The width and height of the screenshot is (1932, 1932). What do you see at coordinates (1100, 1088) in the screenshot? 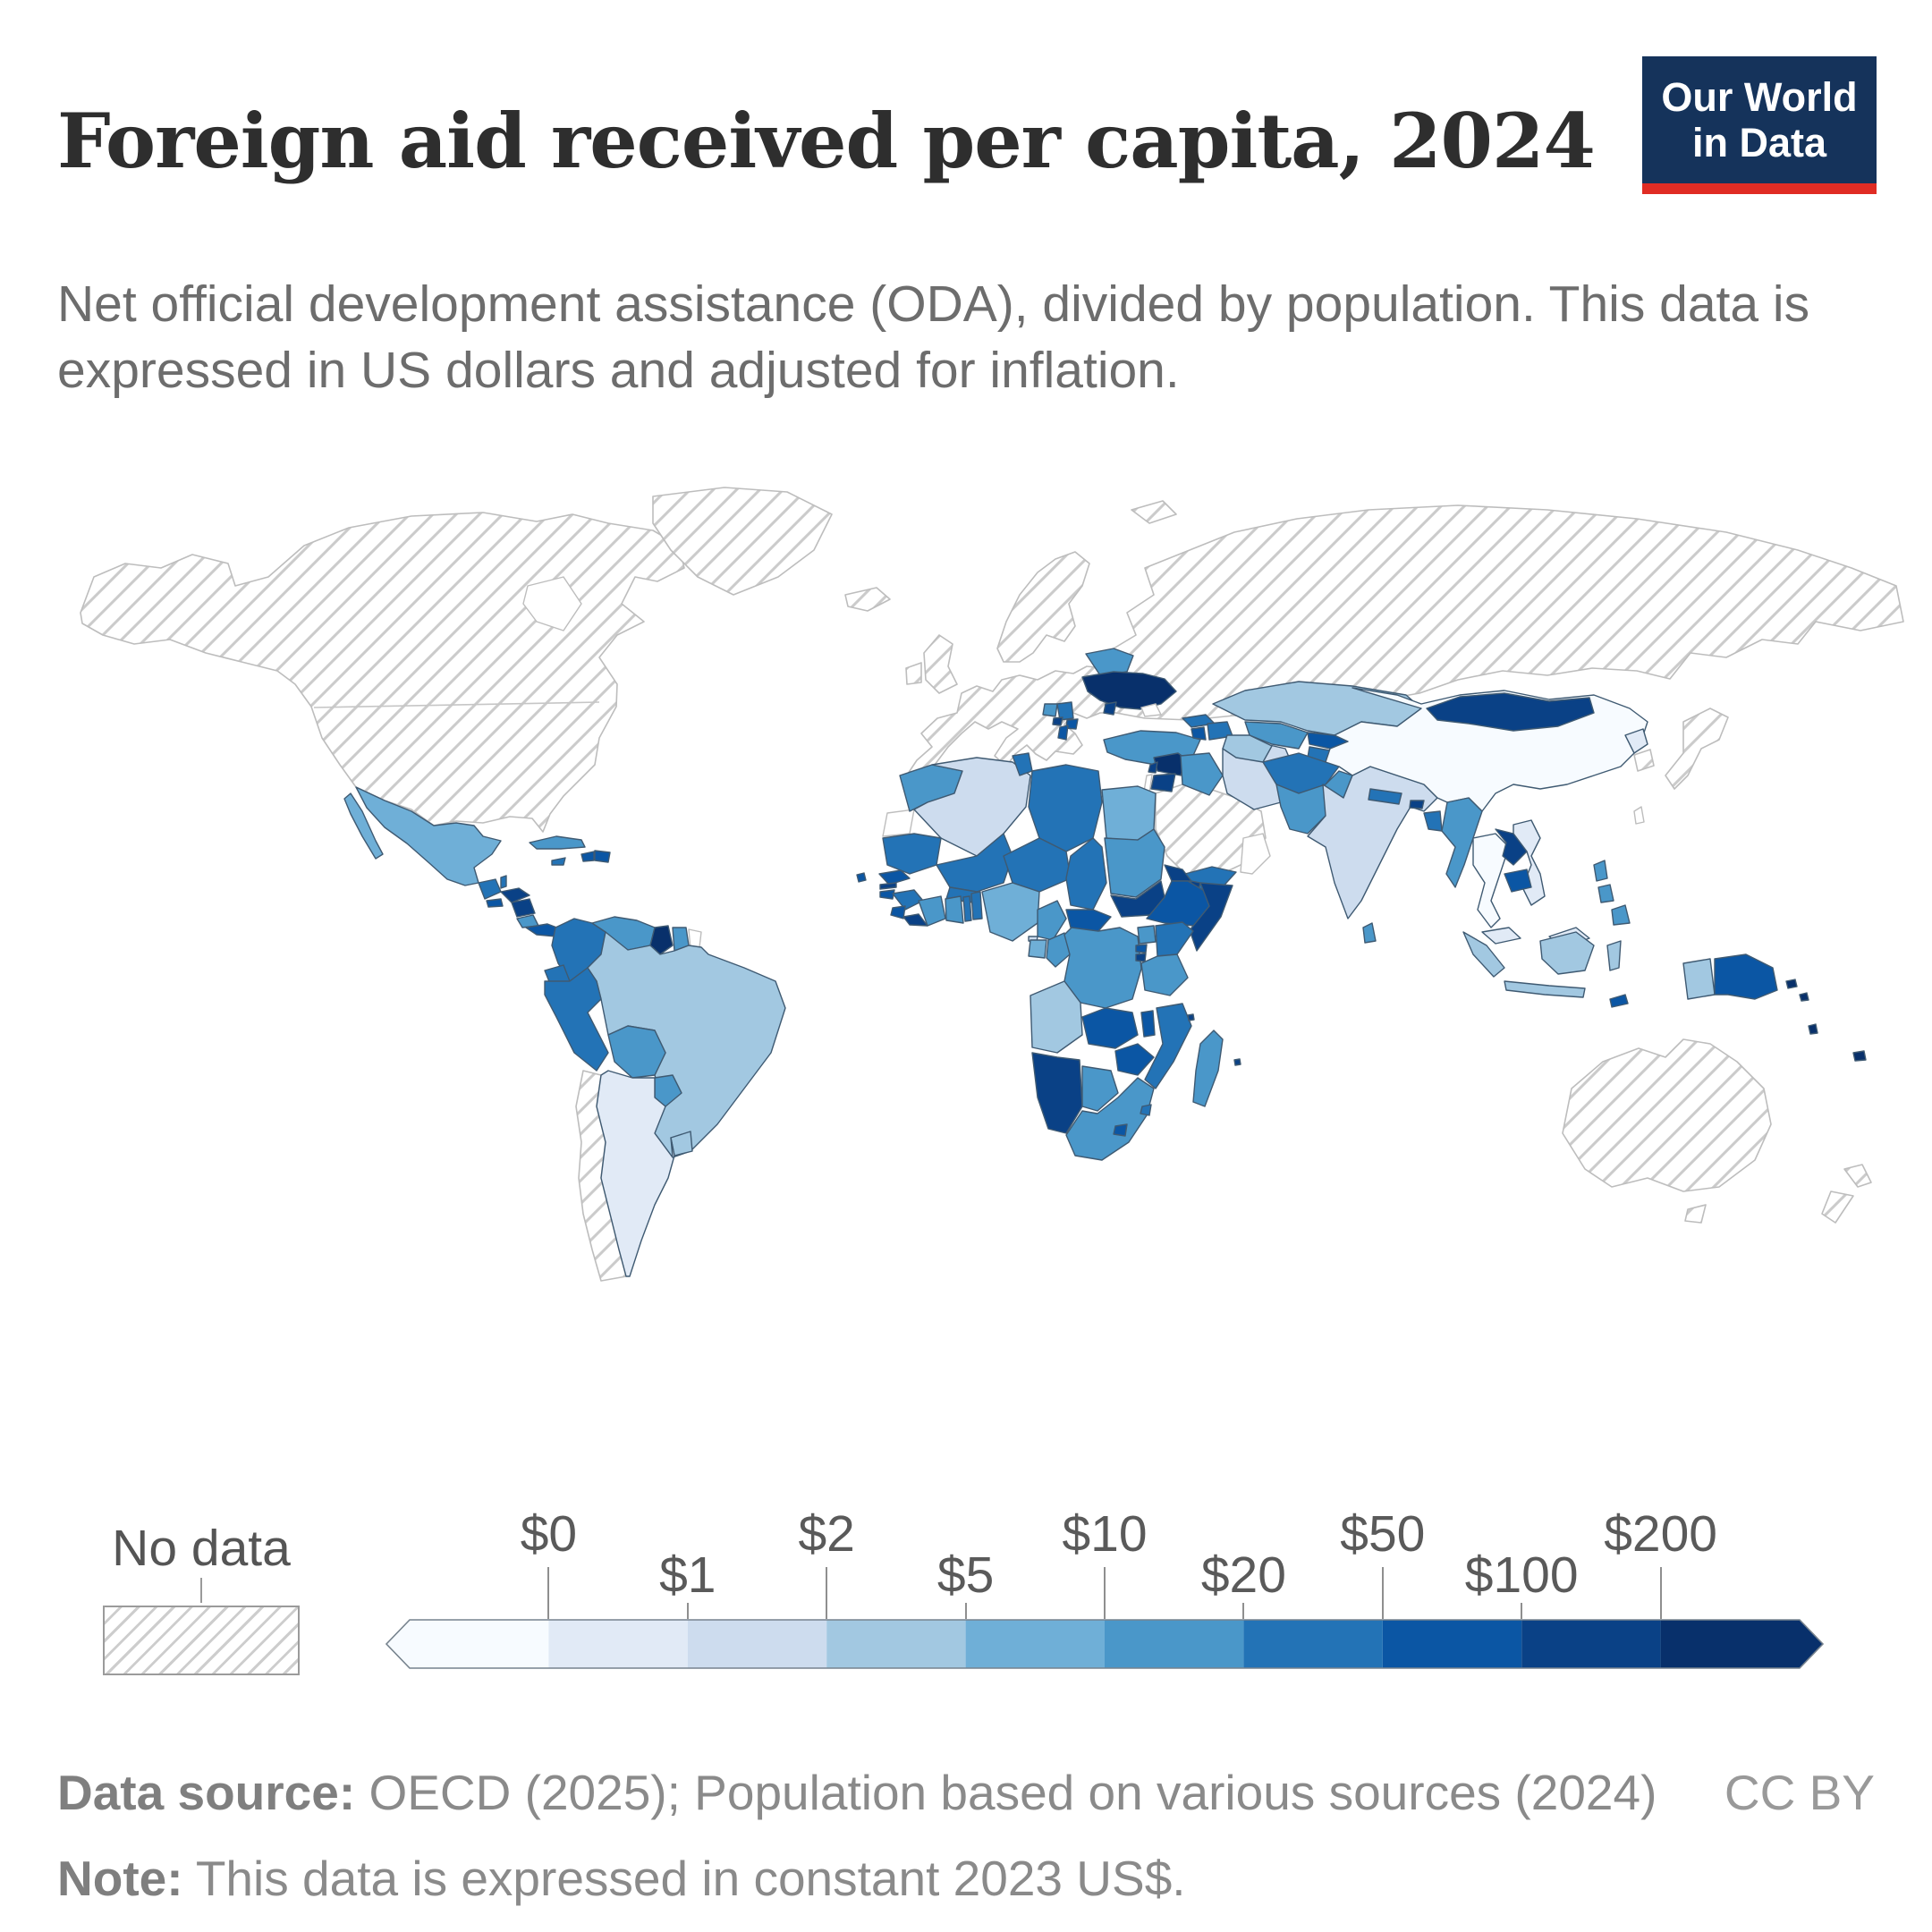
I see `country-botswana` at bounding box center [1100, 1088].